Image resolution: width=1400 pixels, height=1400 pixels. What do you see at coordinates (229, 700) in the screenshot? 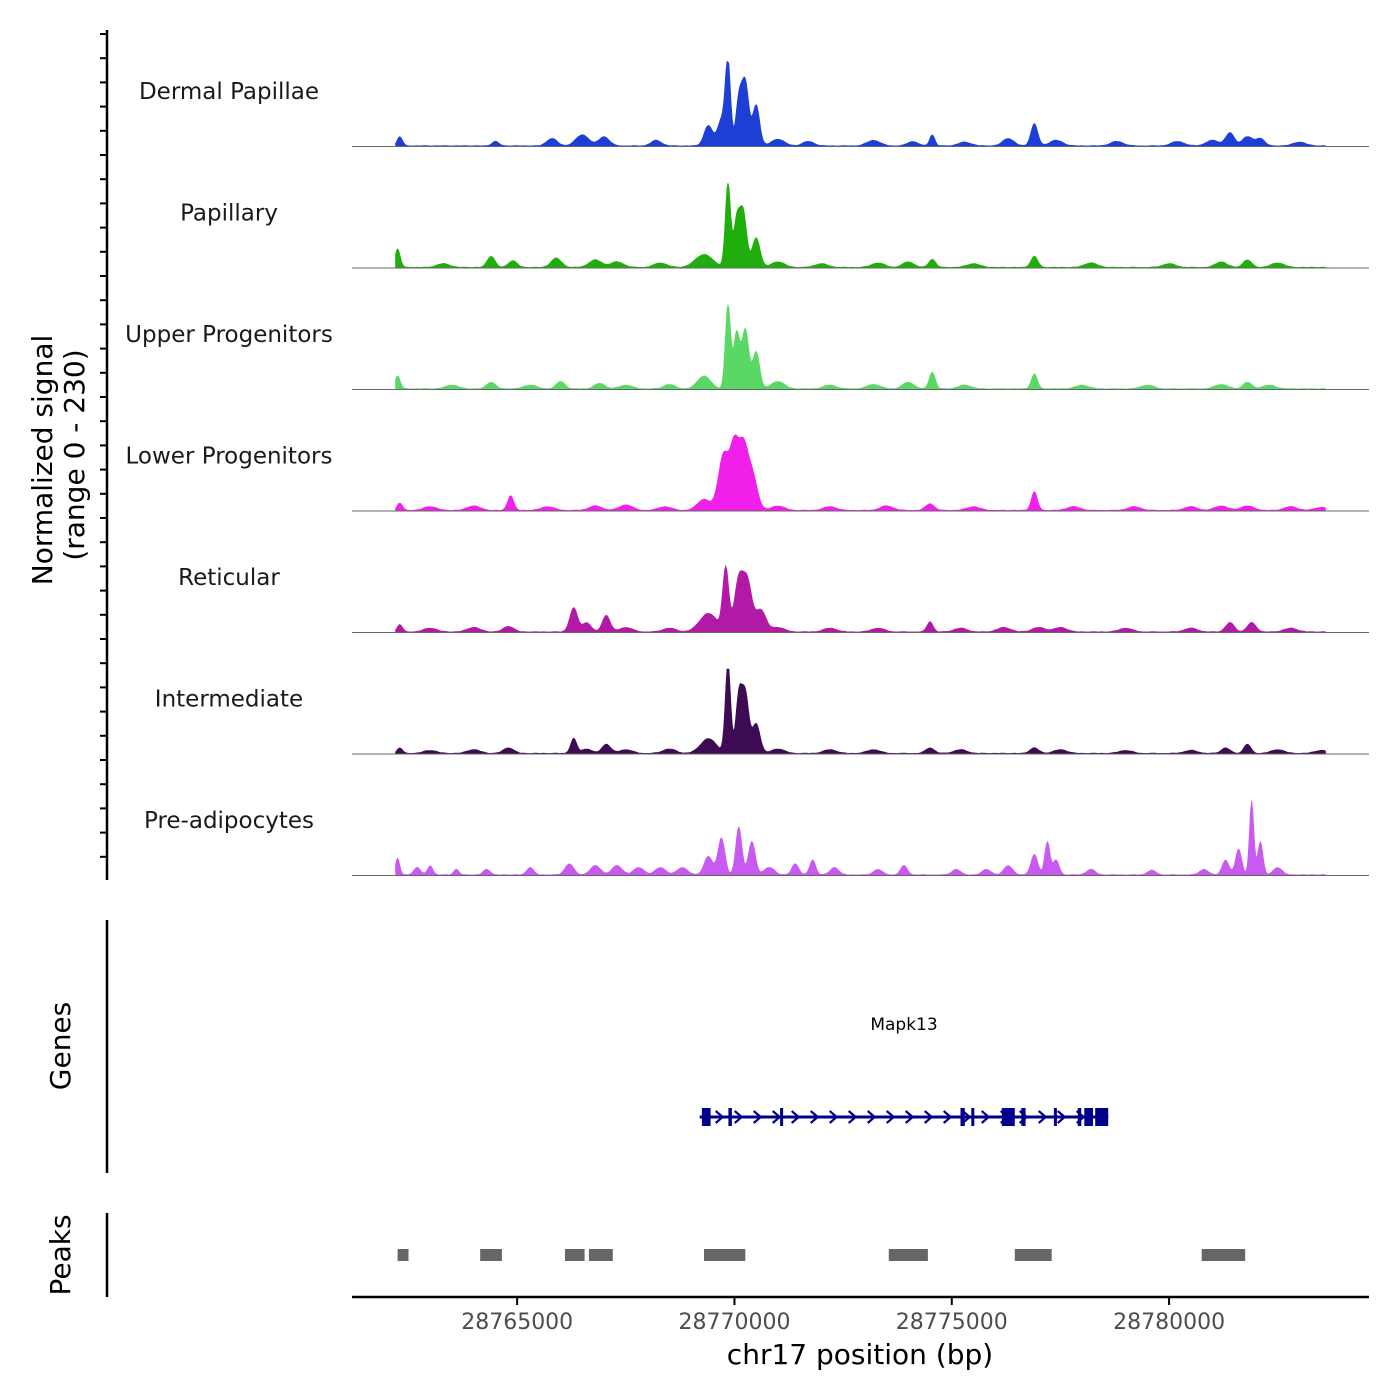
I see `track-label: Intermediate` at bounding box center [229, 700].